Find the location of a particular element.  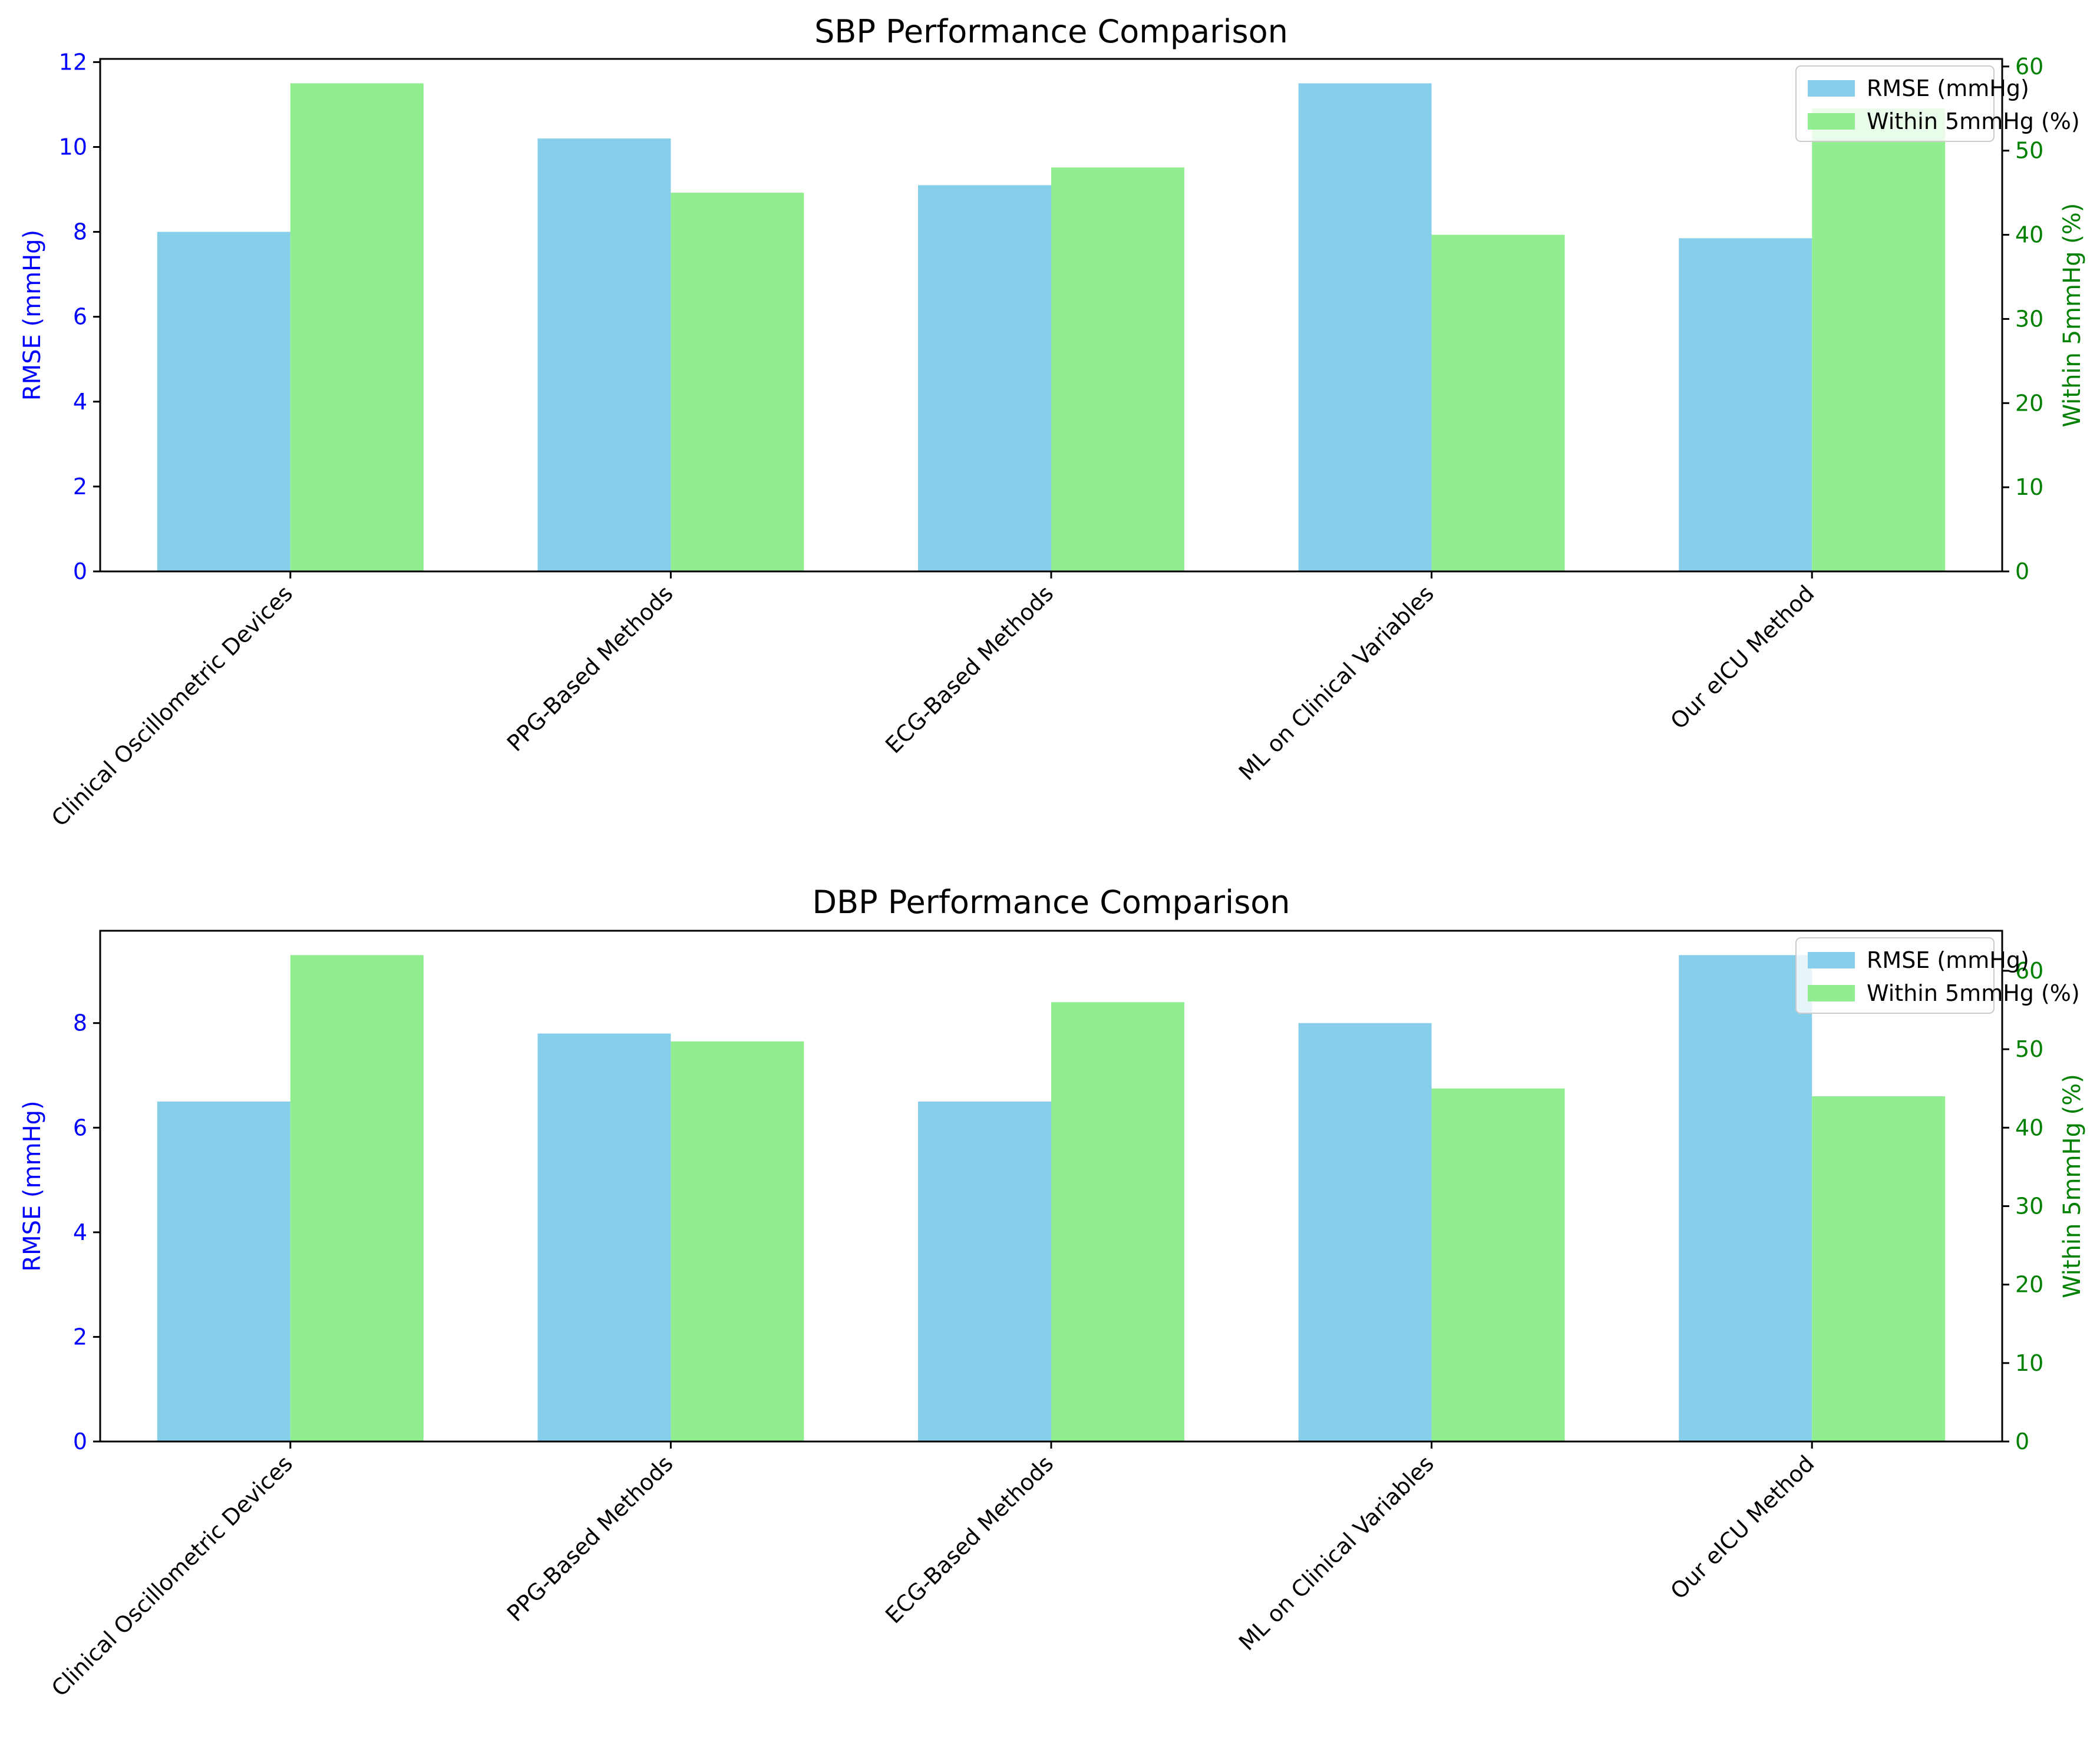

left-tick-label: 10 is located at coordinates (73, 147).